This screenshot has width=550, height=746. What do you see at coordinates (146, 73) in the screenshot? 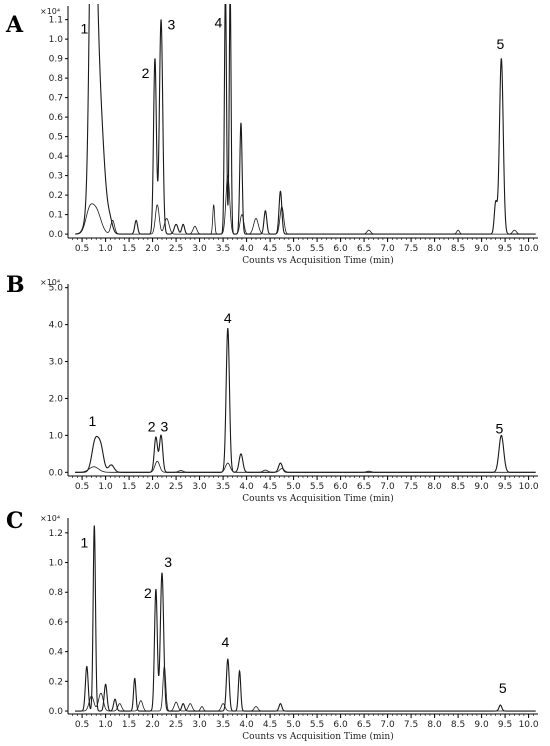
I see `peak-label: 2` at bounding box center [146, 73].